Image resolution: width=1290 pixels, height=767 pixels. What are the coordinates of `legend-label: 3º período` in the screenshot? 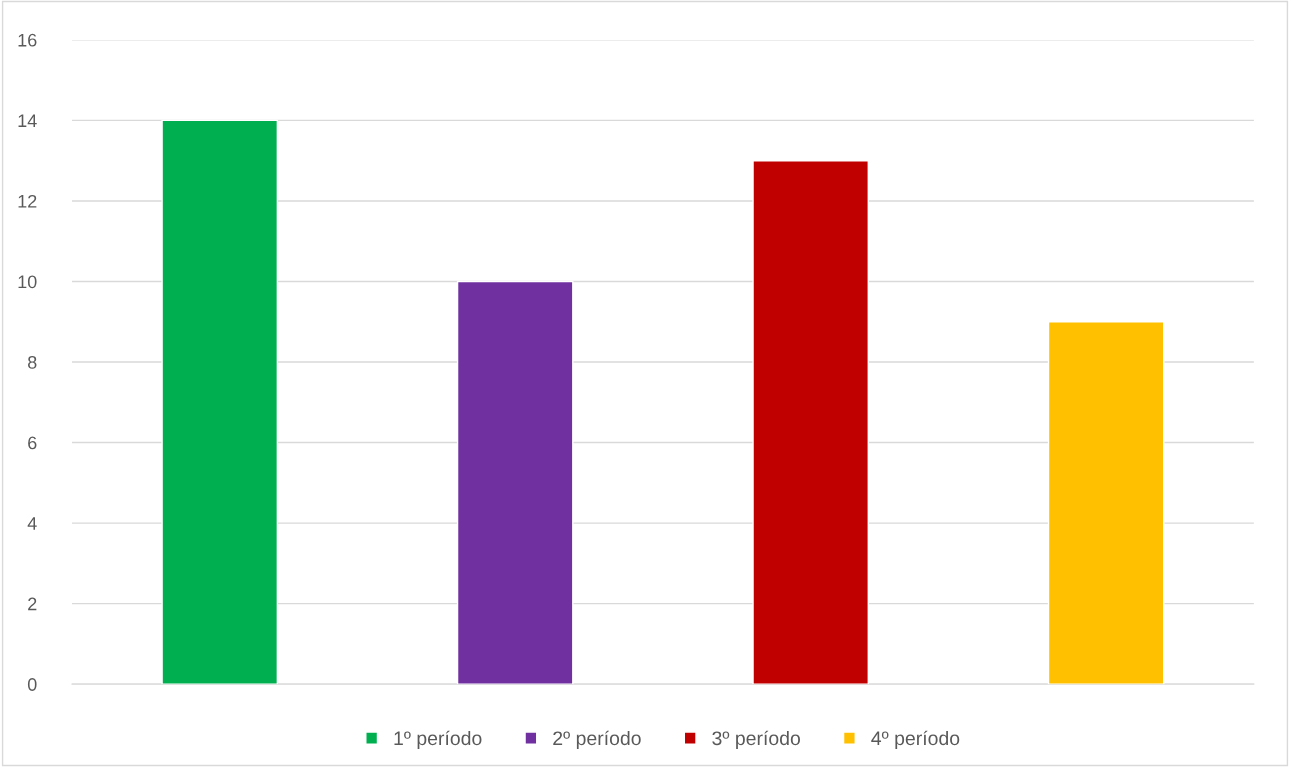 It's located at (756, 740).